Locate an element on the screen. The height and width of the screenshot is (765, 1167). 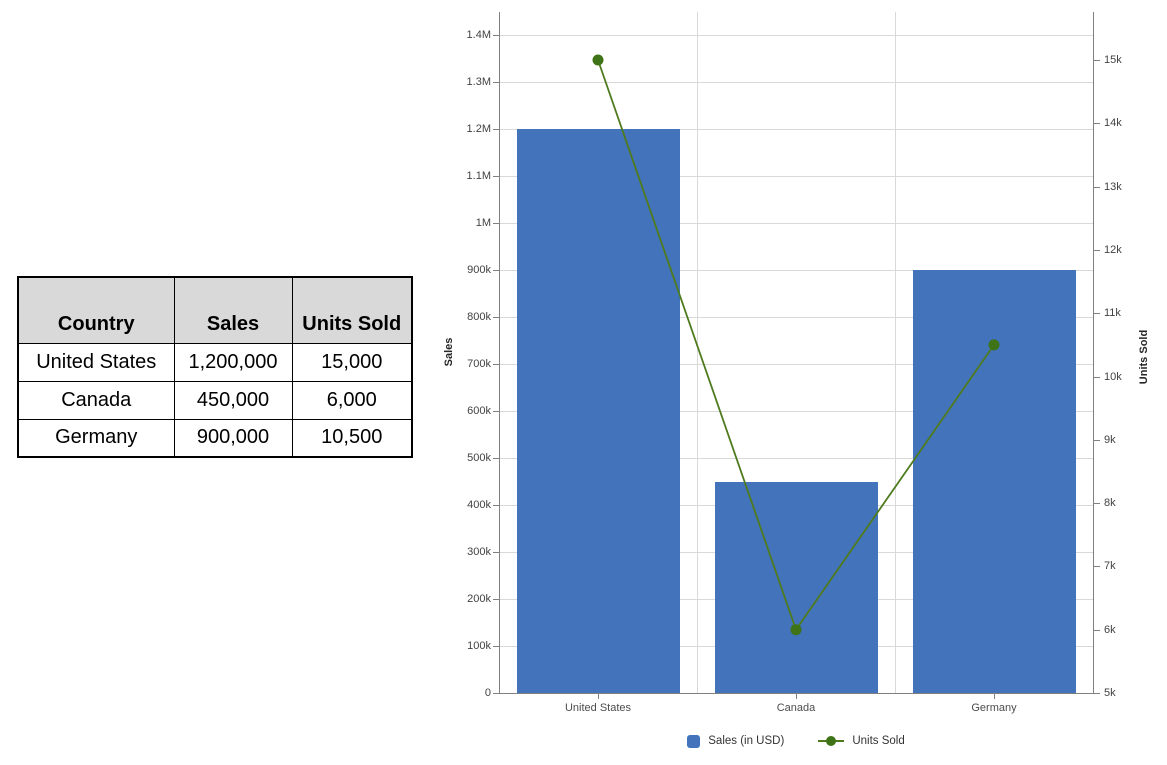
legend-dot-icon is located at coordinates (831, 741).